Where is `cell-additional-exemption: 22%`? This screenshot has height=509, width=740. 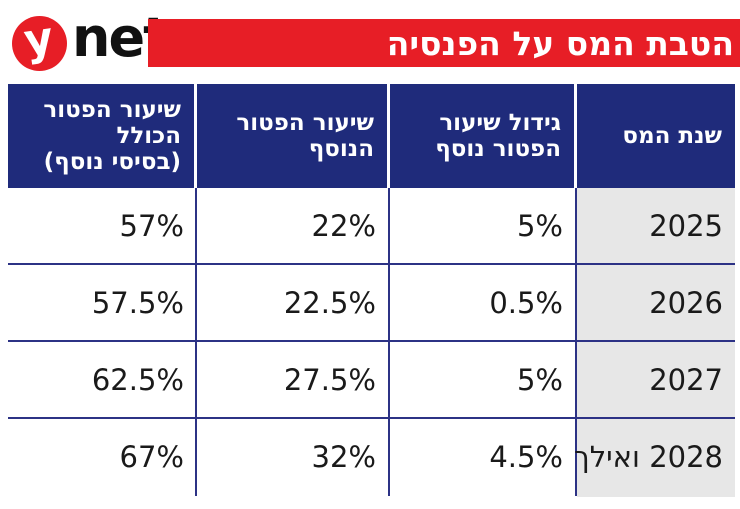 cell-additional-exemption: 22% is located at coordinates (343, 226).